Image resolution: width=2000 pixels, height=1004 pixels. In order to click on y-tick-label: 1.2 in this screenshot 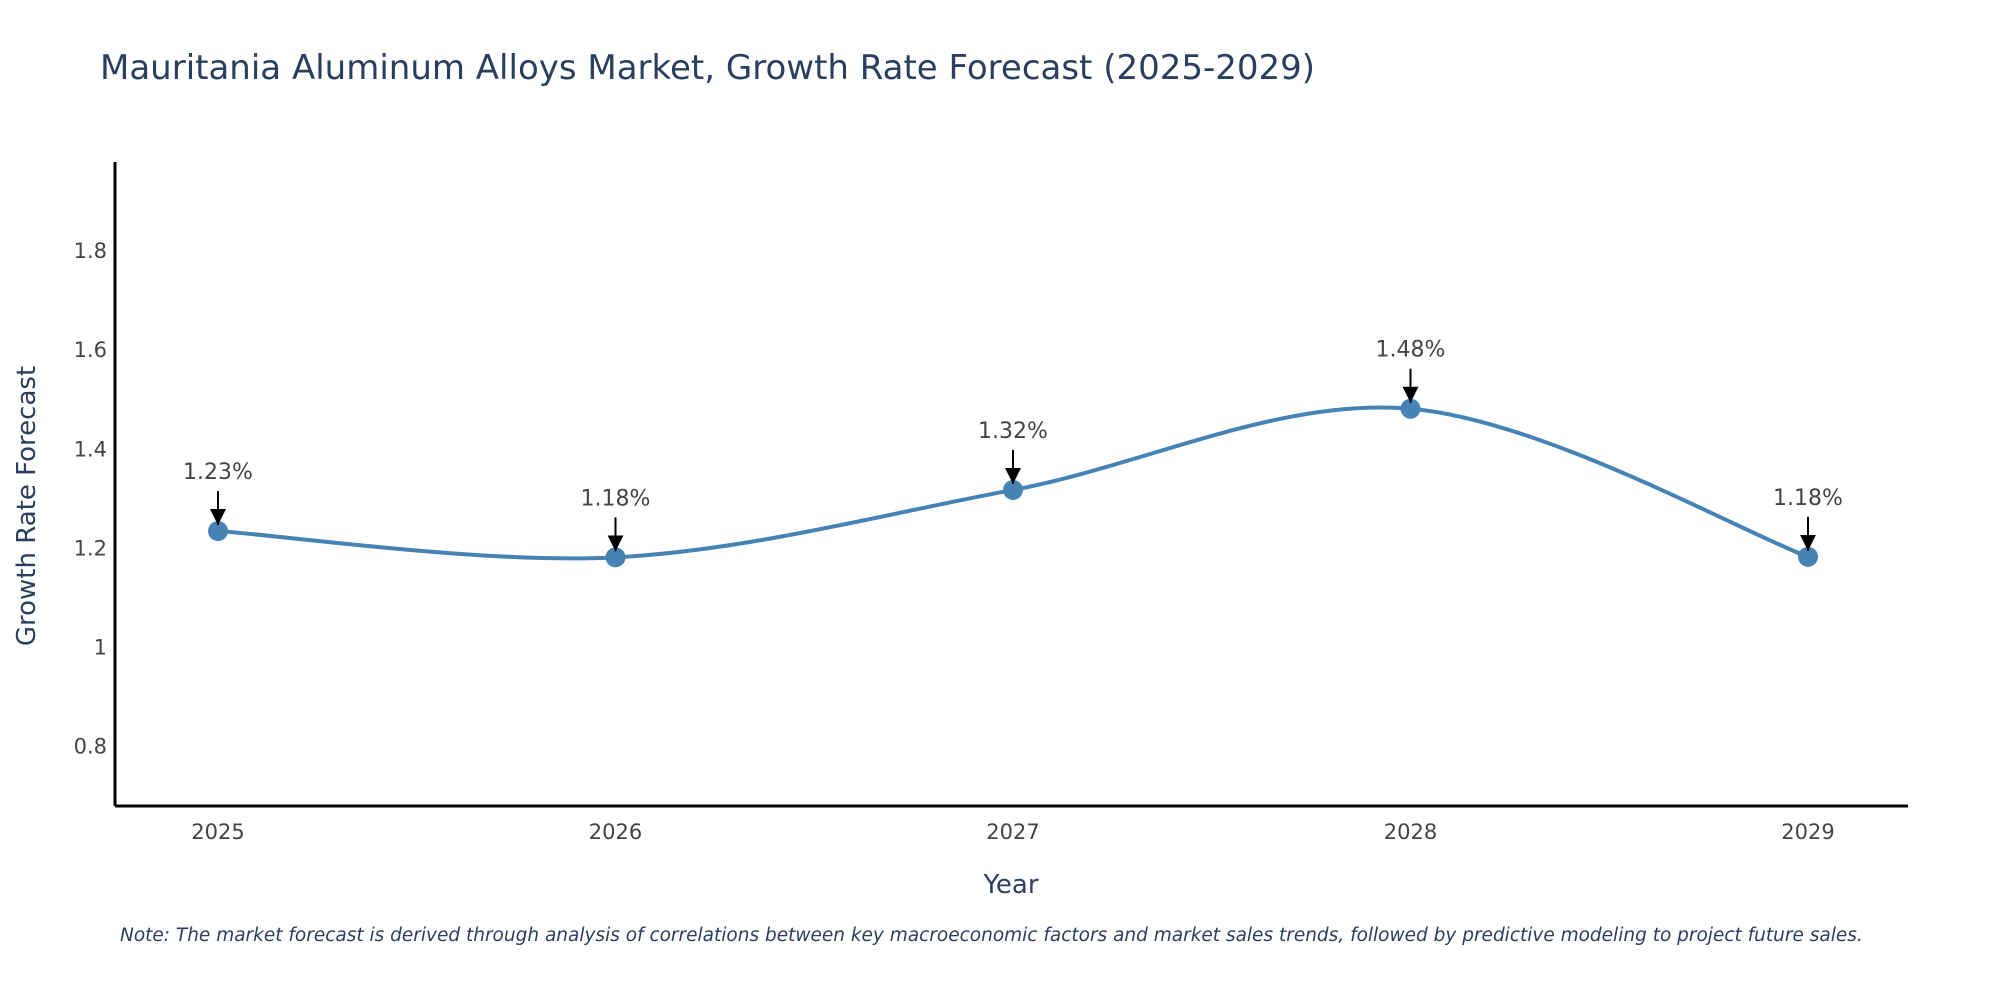, I will do `click(90, 548)`.